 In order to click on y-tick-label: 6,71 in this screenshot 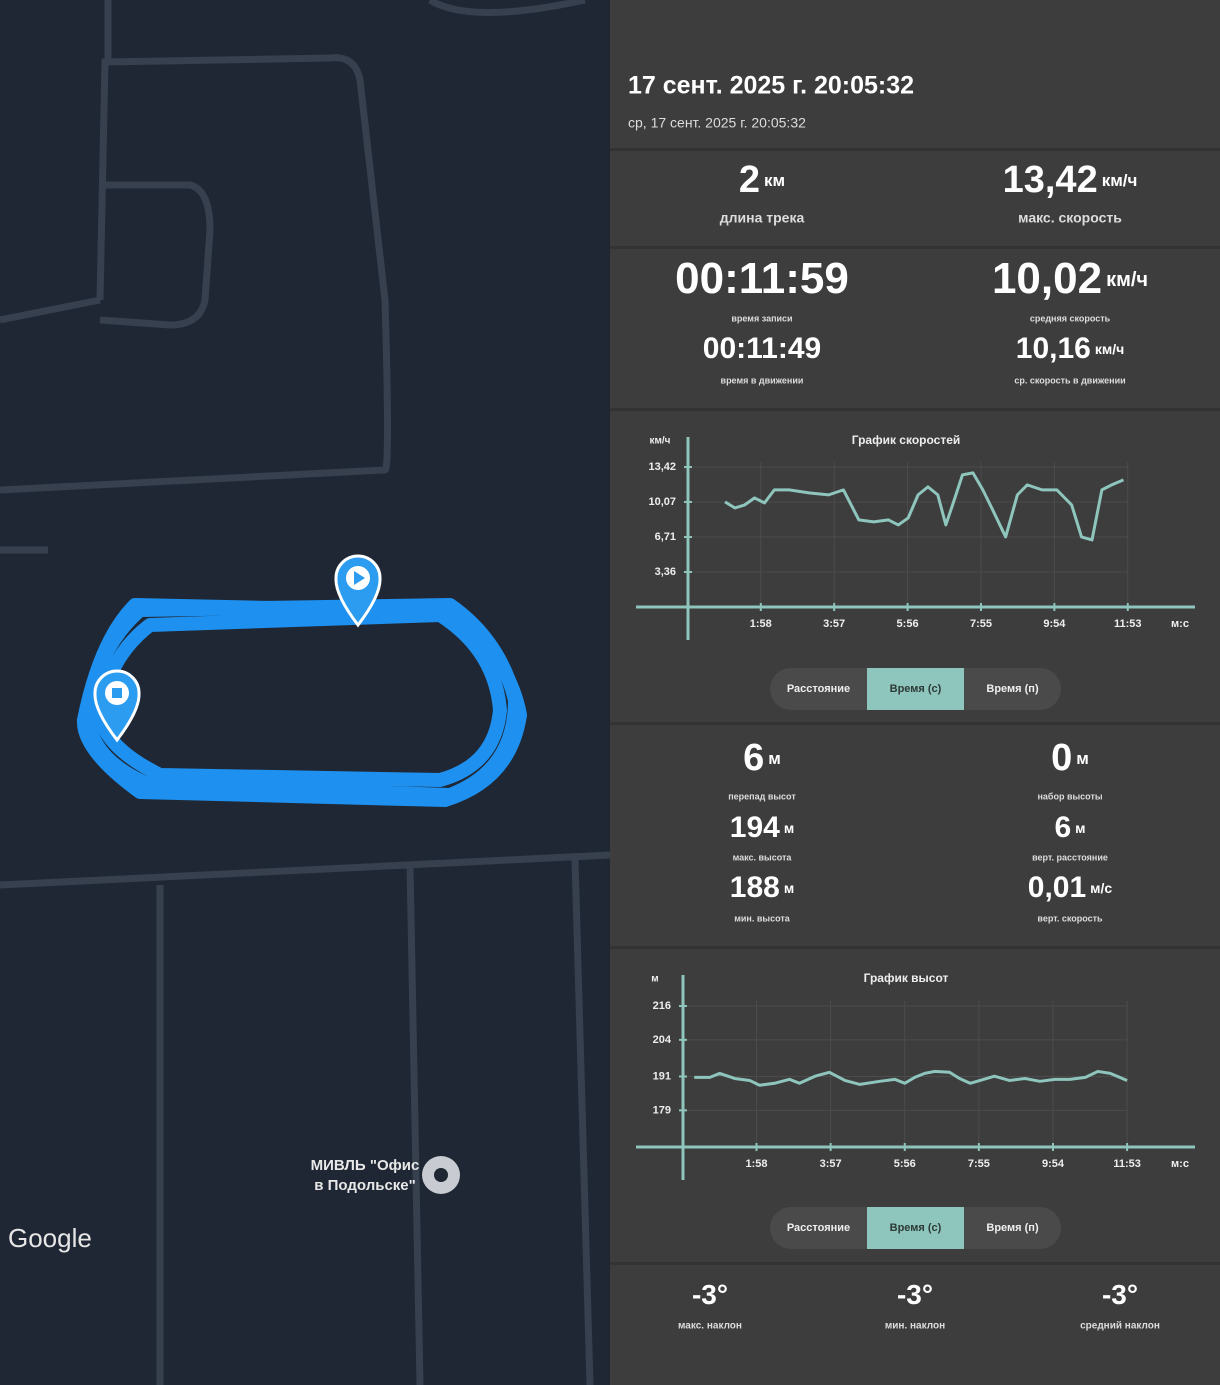, I will do `click(665, 537)`.